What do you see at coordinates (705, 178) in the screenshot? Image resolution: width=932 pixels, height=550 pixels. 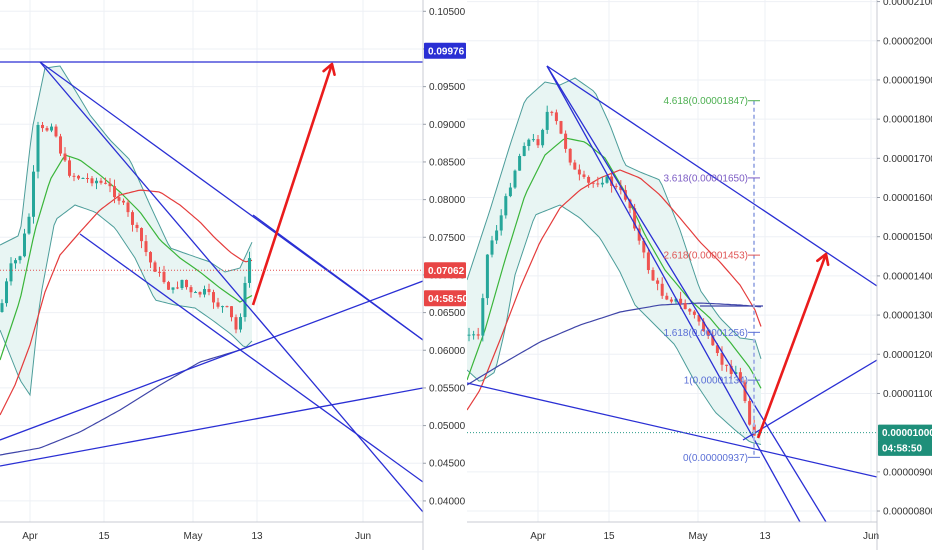 I see `fib-level-label: 3.618(0.00001650)` at bounding box center [705, 178].